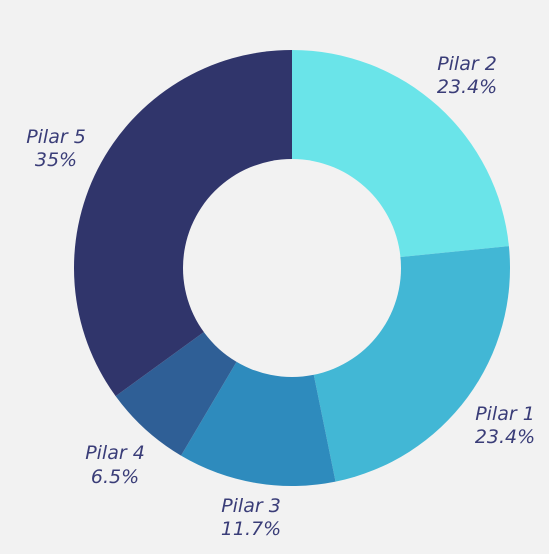  Describe the element at coordinates (505, 414) in the screenshot. I see `label-pilar-1-name: Pilar 1` at that location.